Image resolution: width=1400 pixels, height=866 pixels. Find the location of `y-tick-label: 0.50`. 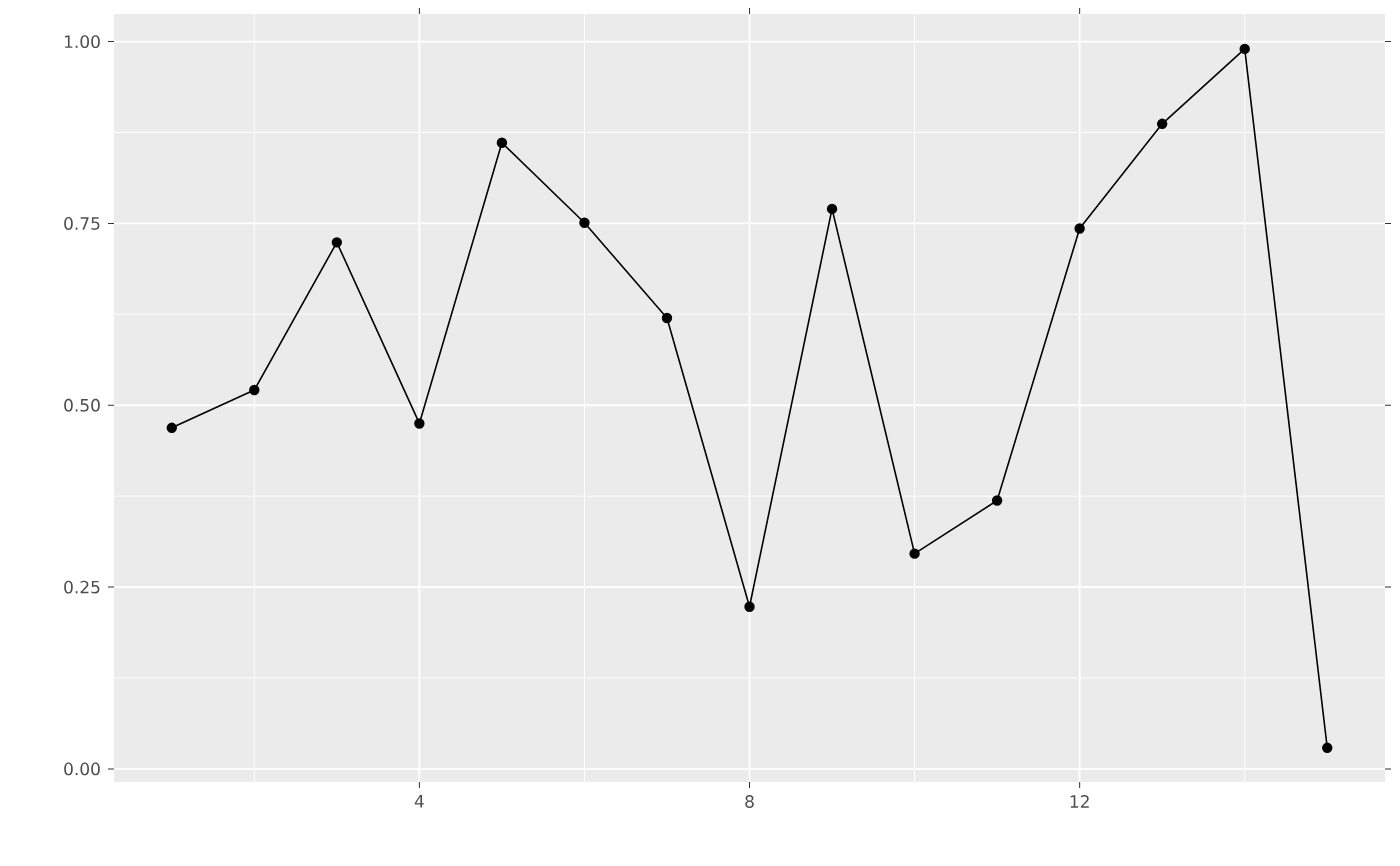

y-tick-label: 0.50 is located at coordinates (82, 405).